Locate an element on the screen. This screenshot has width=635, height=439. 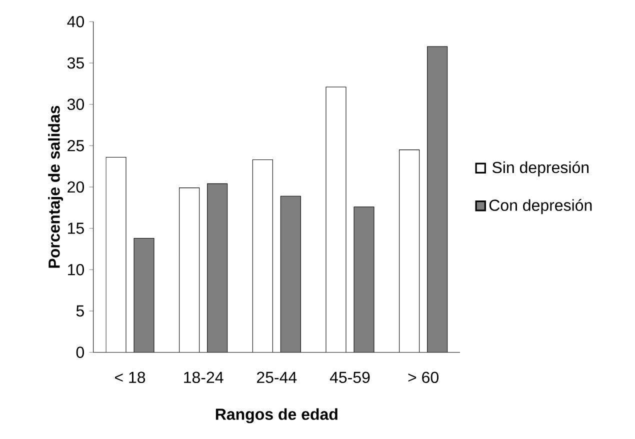
y-tick-label: 20 is located at coordinates (76, 187).